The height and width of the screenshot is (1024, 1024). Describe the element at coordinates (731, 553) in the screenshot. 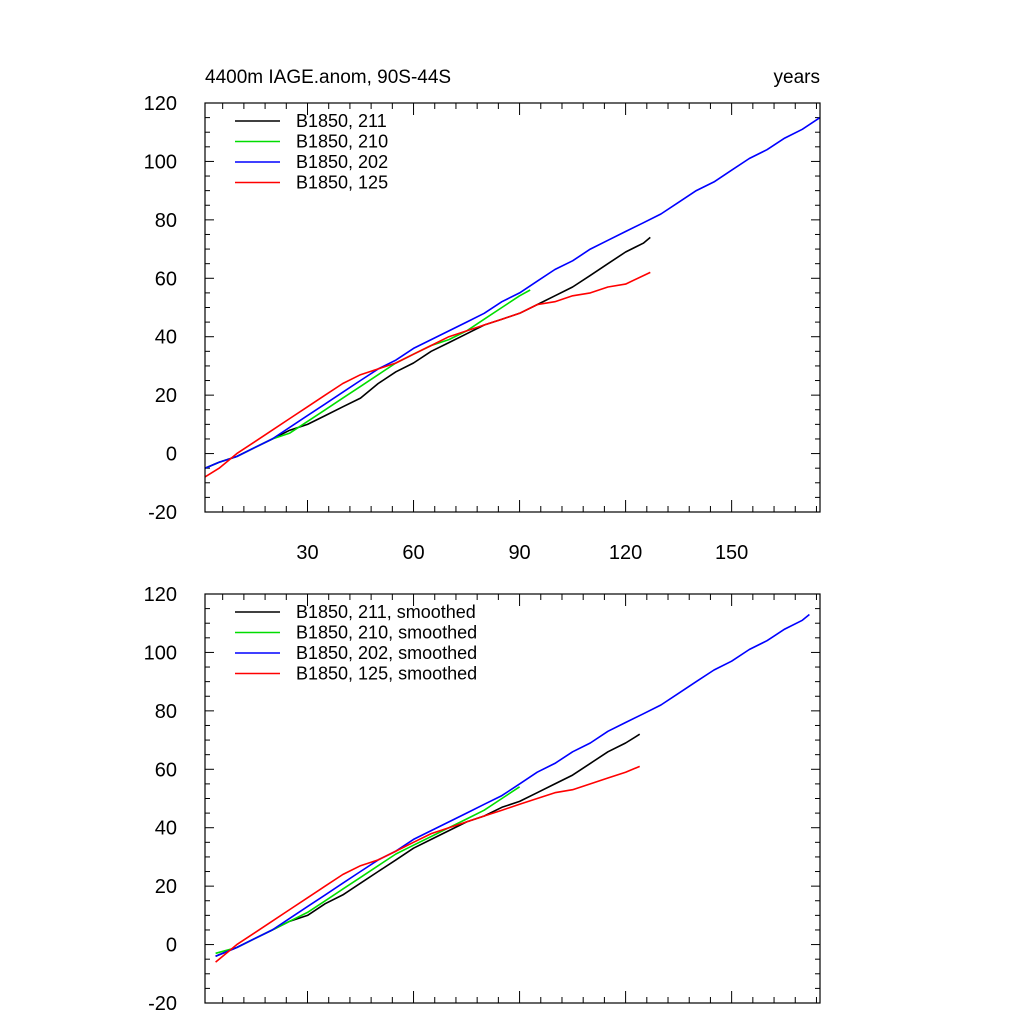

I see `x-tick-label: 150` at that location.